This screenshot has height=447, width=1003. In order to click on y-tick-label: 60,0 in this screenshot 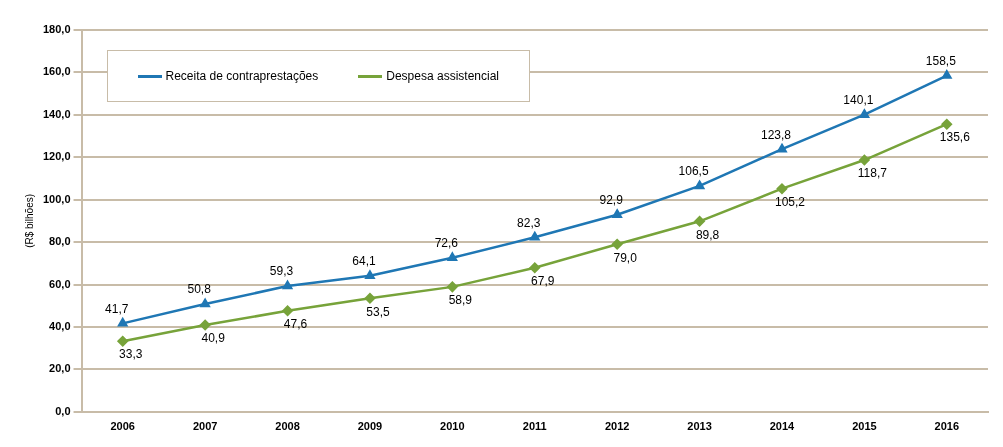, I will do `click(60, 283)`.